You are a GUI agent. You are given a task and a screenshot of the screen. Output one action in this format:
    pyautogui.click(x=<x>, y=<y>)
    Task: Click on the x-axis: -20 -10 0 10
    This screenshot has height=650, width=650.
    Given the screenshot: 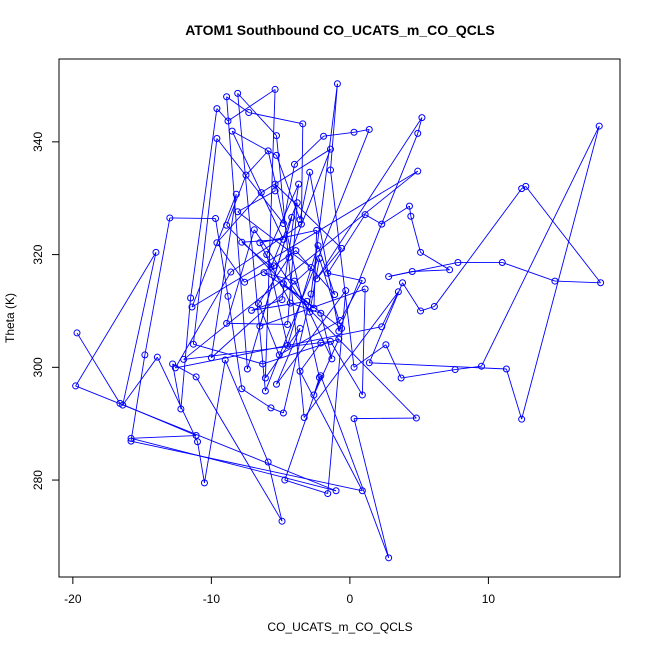 What is the action you would take?
    pyautogui.click(x=279, y=591)
    